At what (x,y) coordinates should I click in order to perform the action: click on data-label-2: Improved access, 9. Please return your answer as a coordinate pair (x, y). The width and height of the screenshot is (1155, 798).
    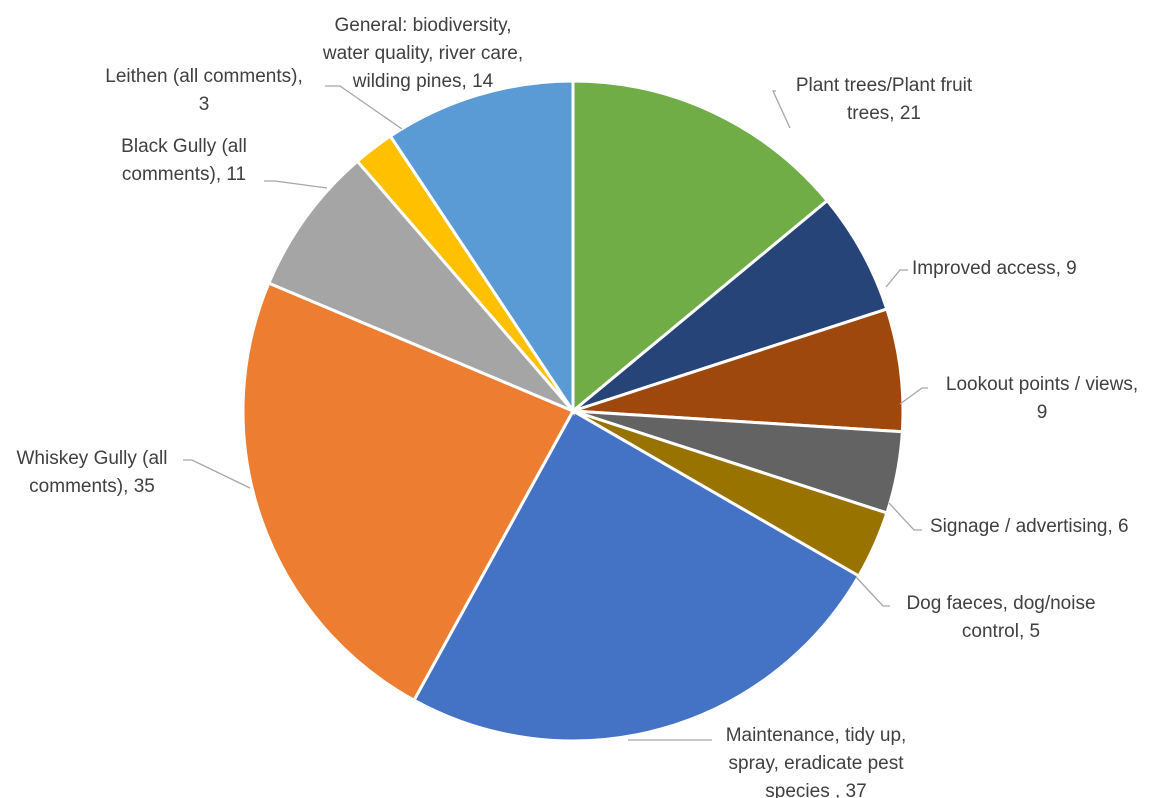
    Looking at the image, I should click on (994, 268).